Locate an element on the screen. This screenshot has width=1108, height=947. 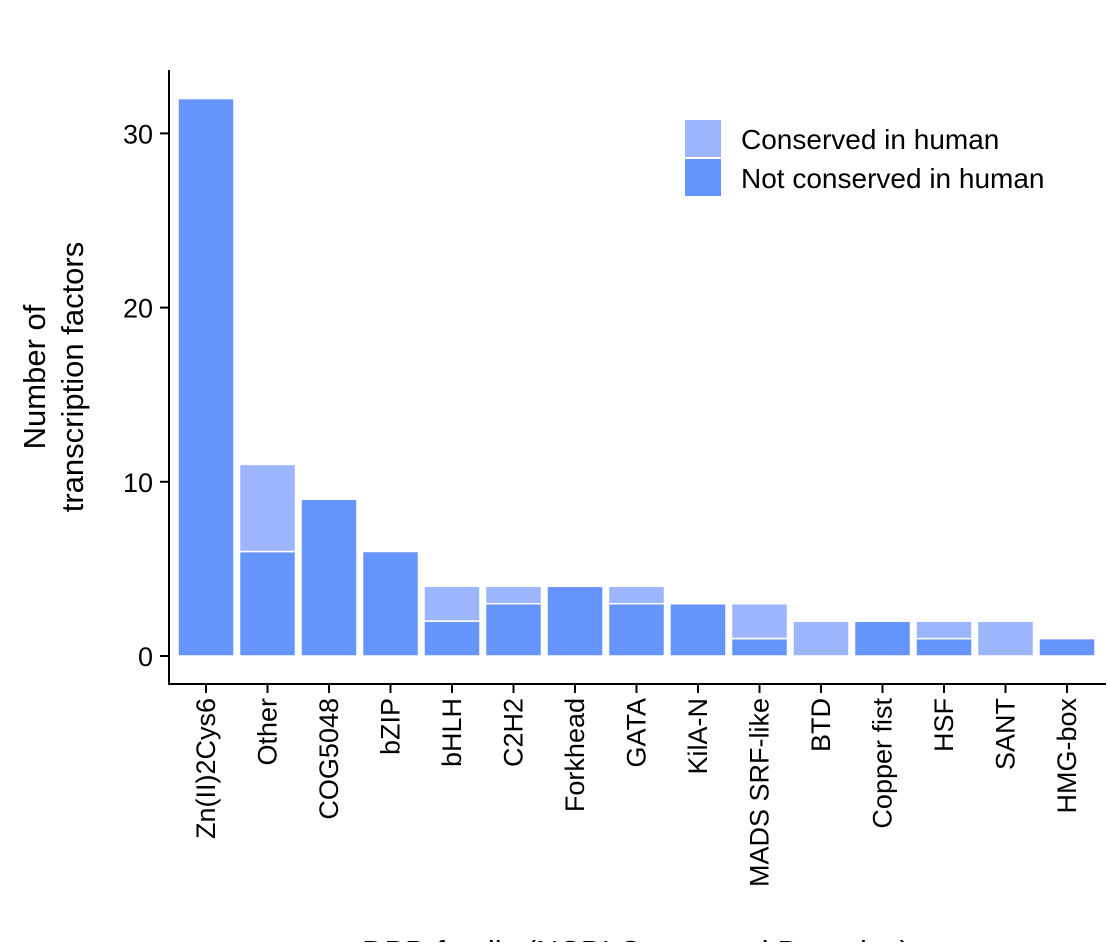
x-axis-label: DBD family (NCBI Conserved Domains) is located at coordinates (636, 938).